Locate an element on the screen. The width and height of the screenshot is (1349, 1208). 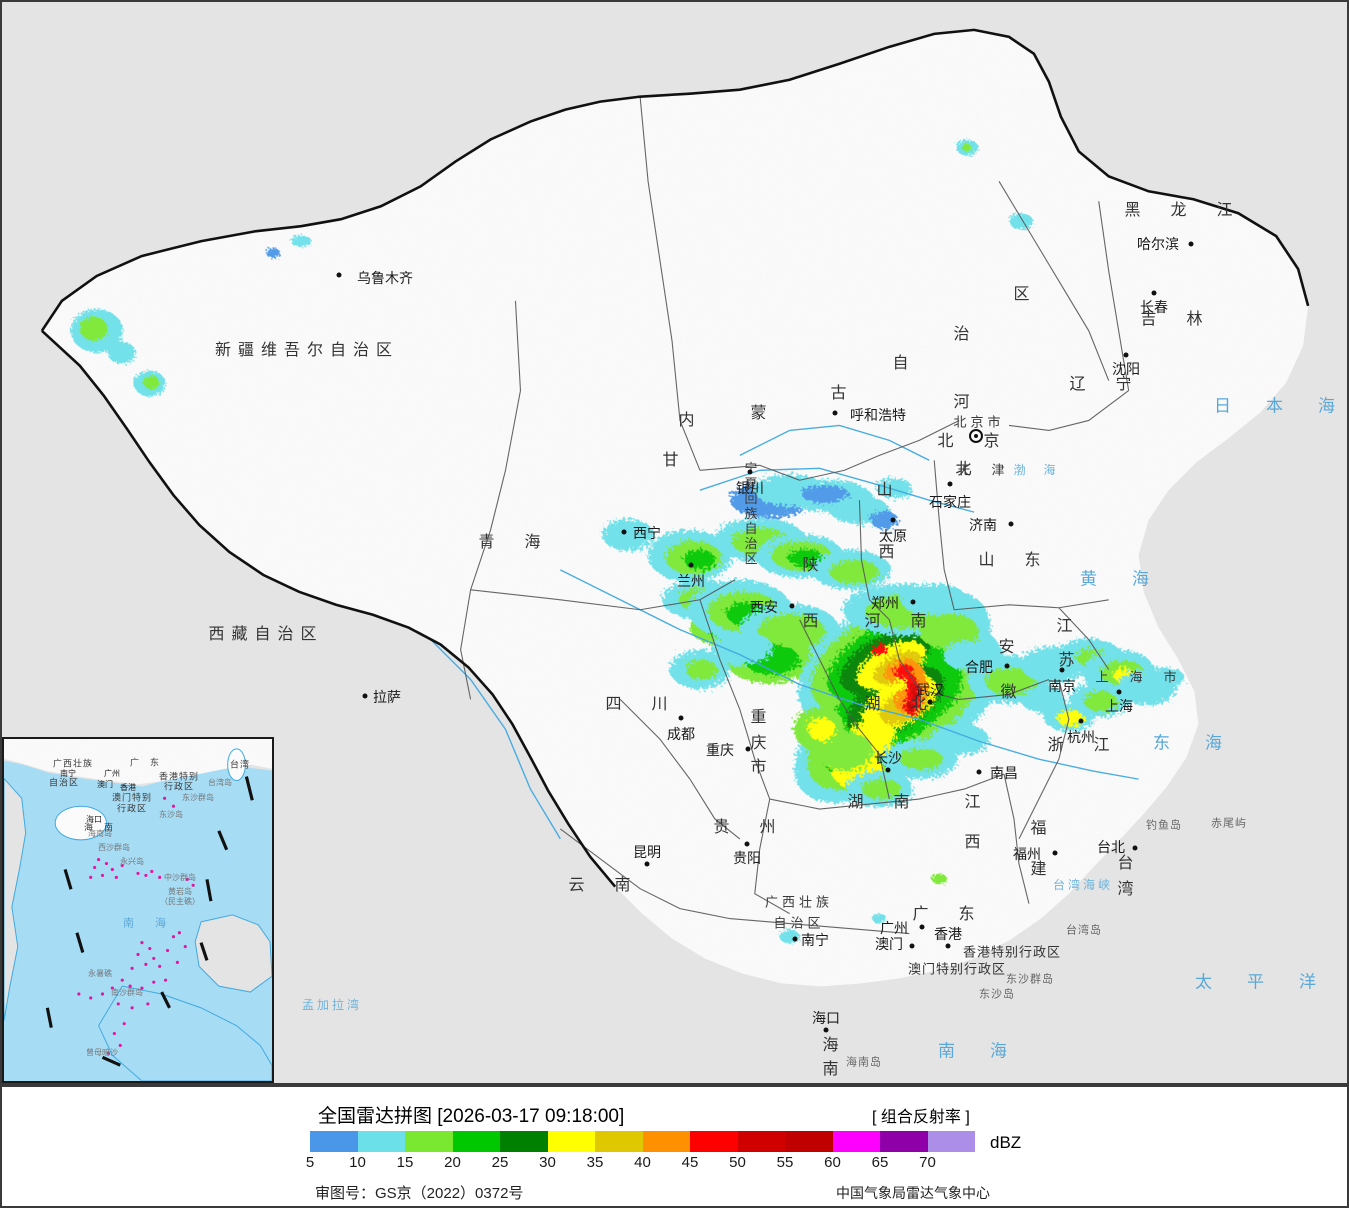
map-approval-number: 审图号：GS京（2022）0372号 is located at coordinates (419, 1193).